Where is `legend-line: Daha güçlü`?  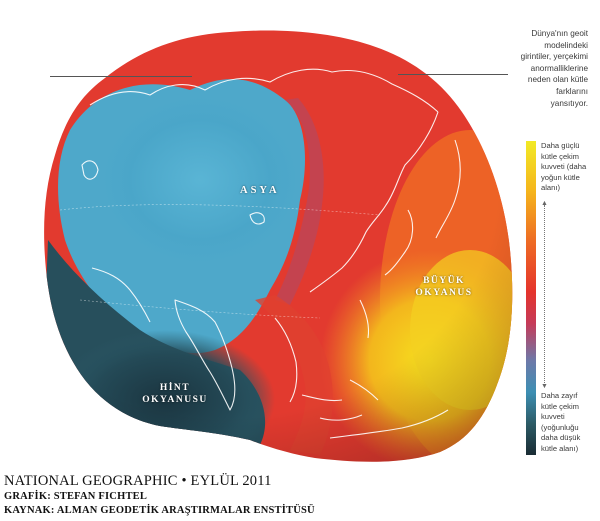
legend-line: Daha güçlü is located at coordinates (560, 145).